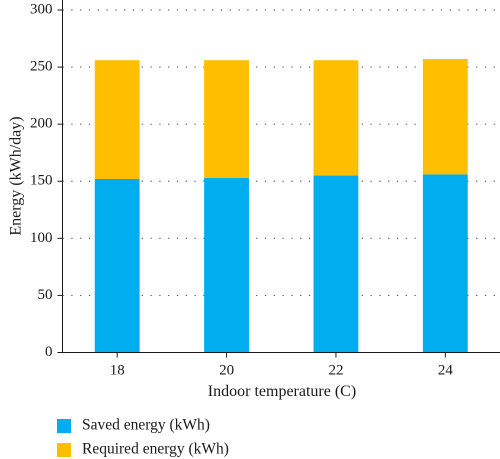 This screenshot has height=459, width=500. I want to click on legend: Saved energy (kWh) Required energy (kWh), so click(143, 437).